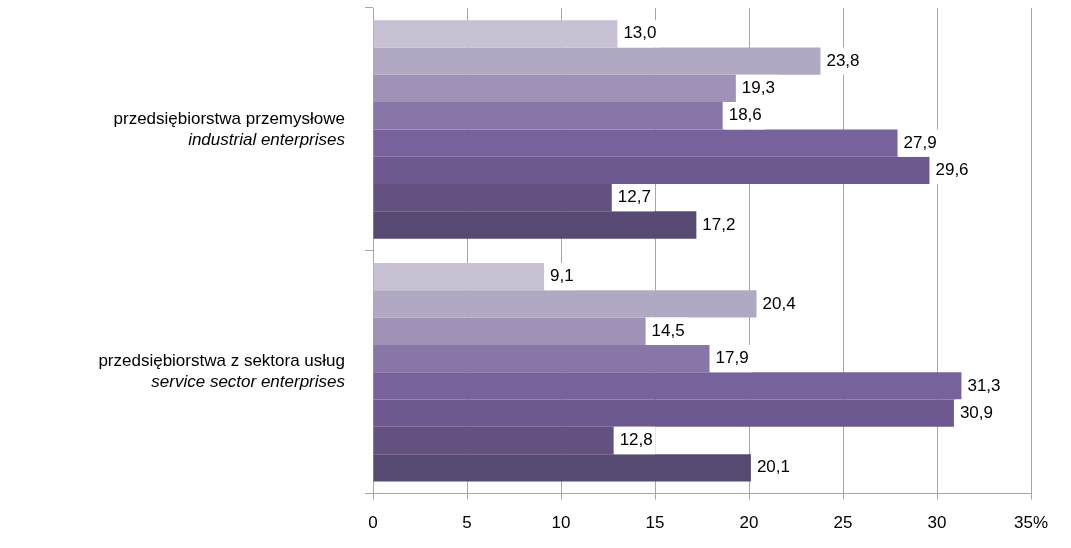  What do you see at coordinates (745, 115) in the screenshot?
I see `data-label: 18,6` at bounding box center [745, 115].